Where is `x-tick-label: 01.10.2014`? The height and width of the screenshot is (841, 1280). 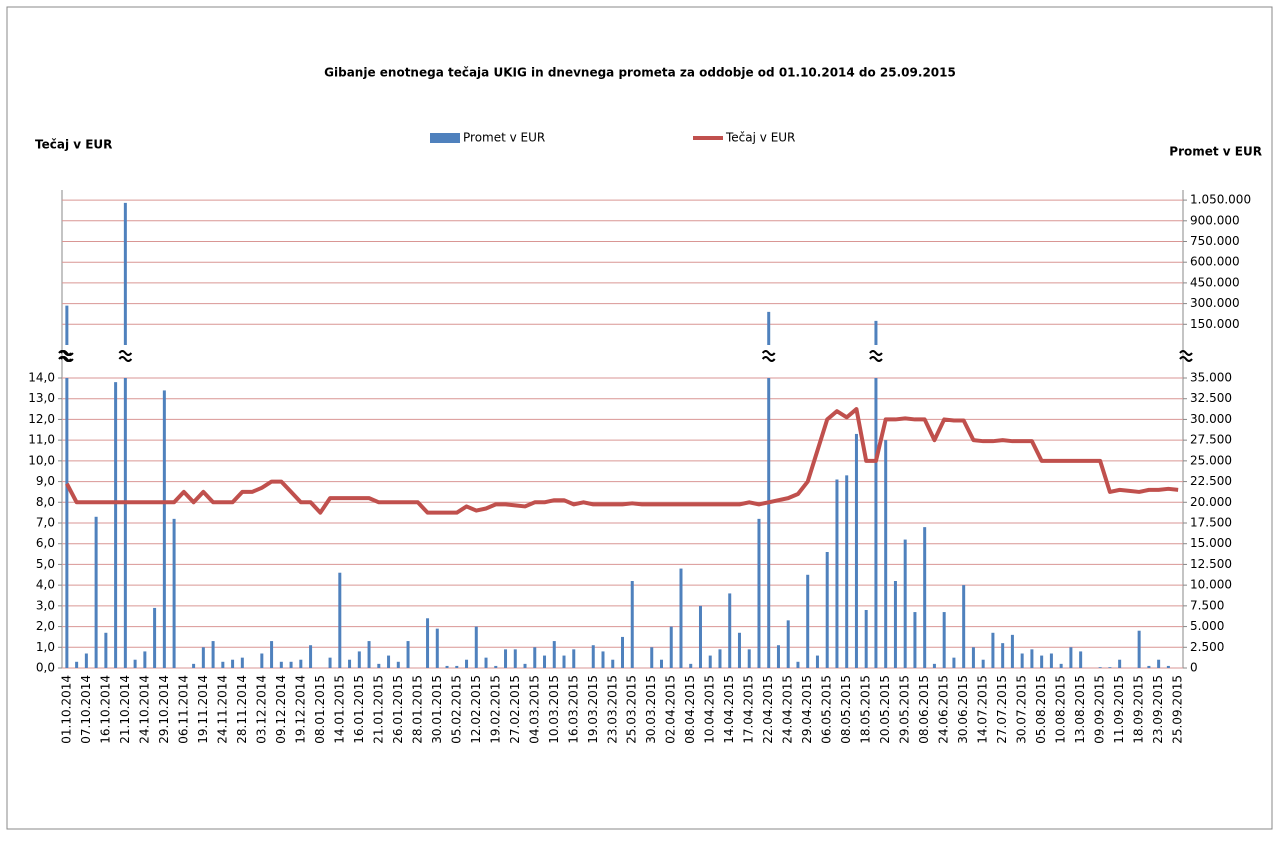
x-tick-label: 01.10.2014 is located at coordinates (66, 709).